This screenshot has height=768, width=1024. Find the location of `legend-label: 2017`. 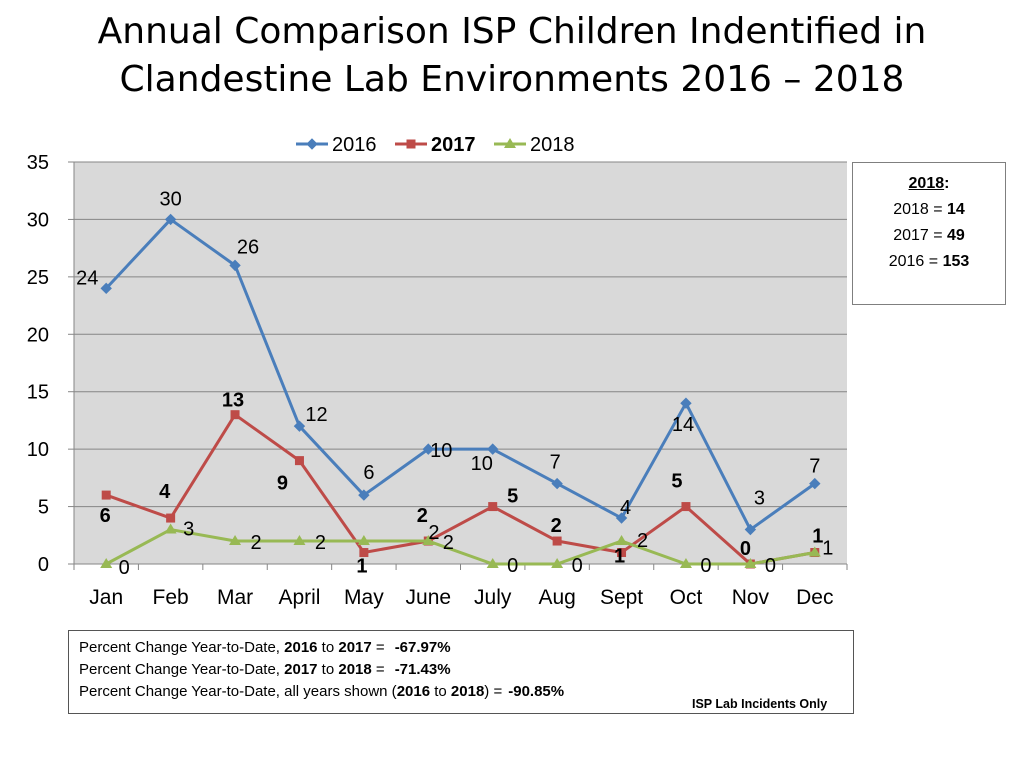

legend-label: 2017 is located at coordinates (453, 145).